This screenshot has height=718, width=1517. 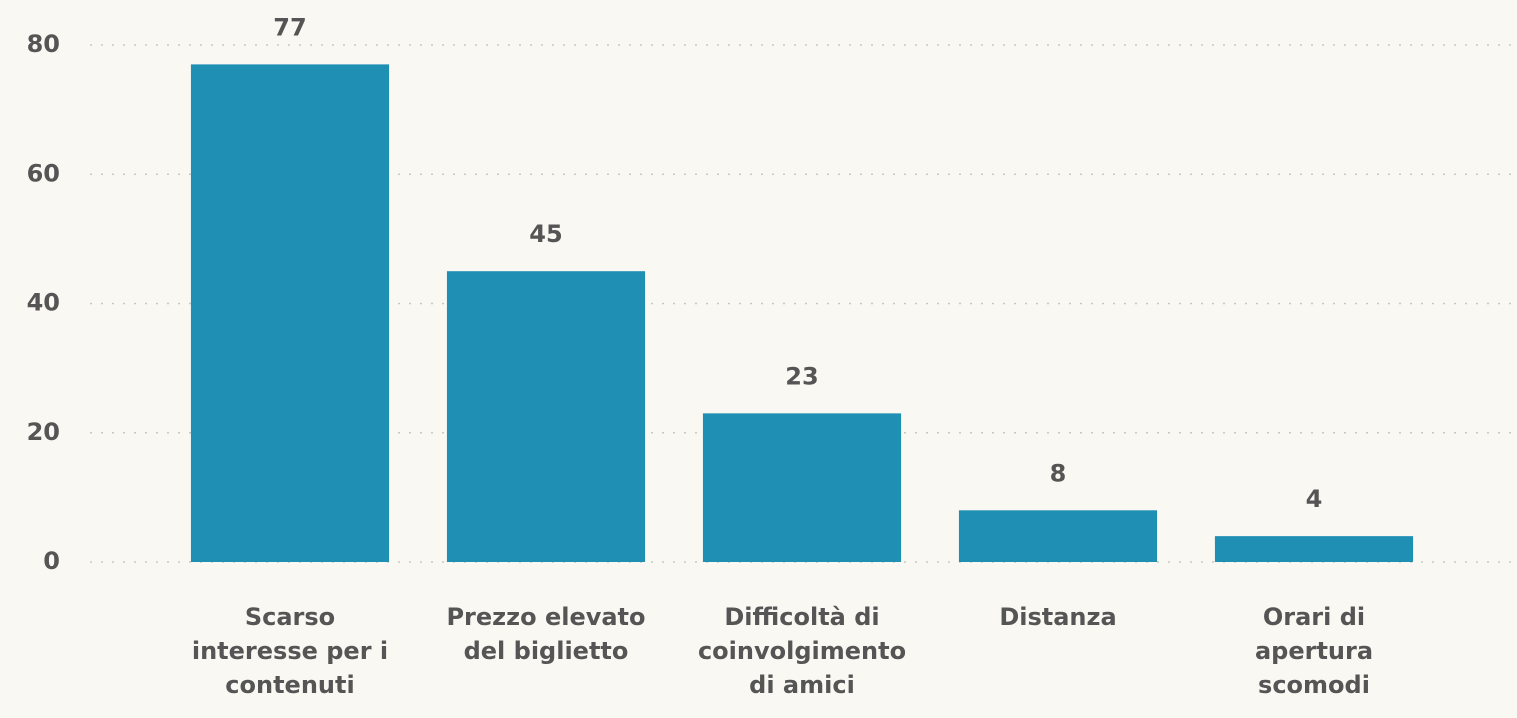 What do you see at coordinates (289, 27) in the screenshot?
I see `data-label: 77` at bounding box center [289, 27].